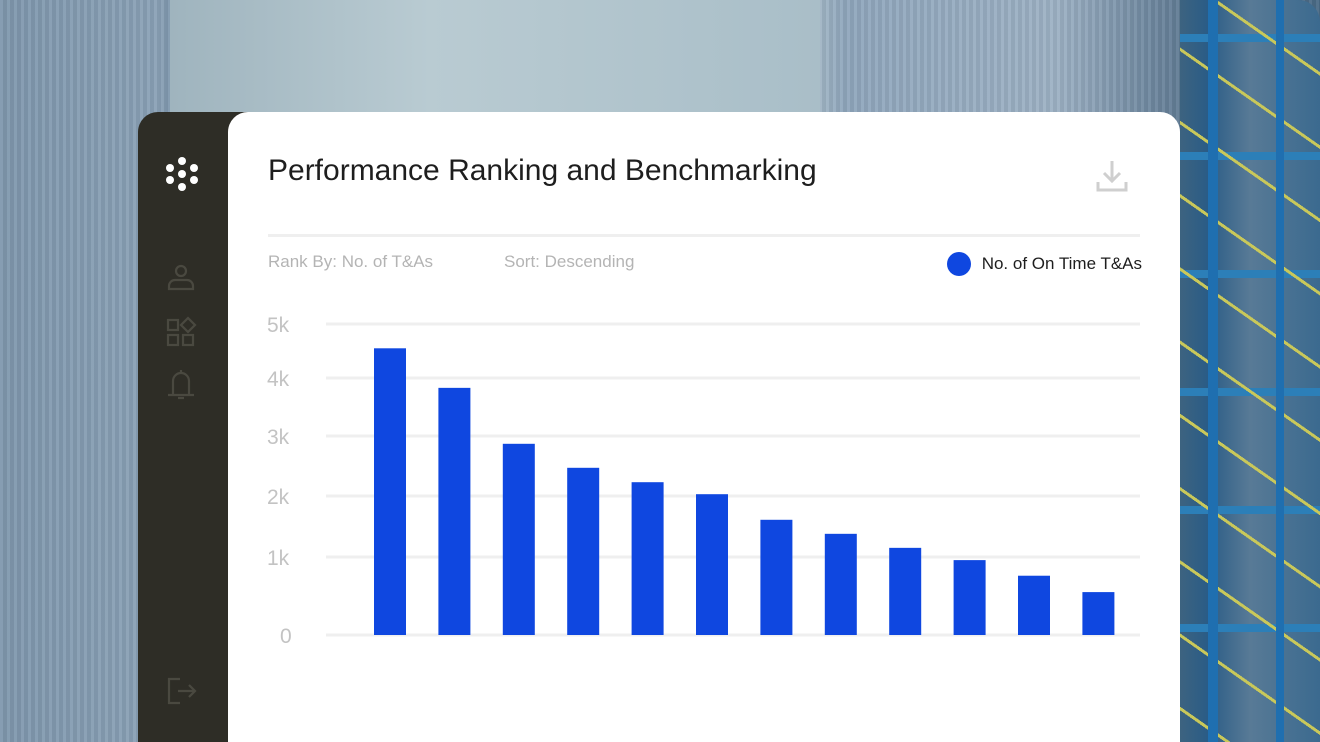 This screenshot has width=1320, height=742. What do you see at coordinates (351, 261) in the screenshot?
I see `rank-by-filter: Rank By: No. of T&As` at bounding box center [351, 261].